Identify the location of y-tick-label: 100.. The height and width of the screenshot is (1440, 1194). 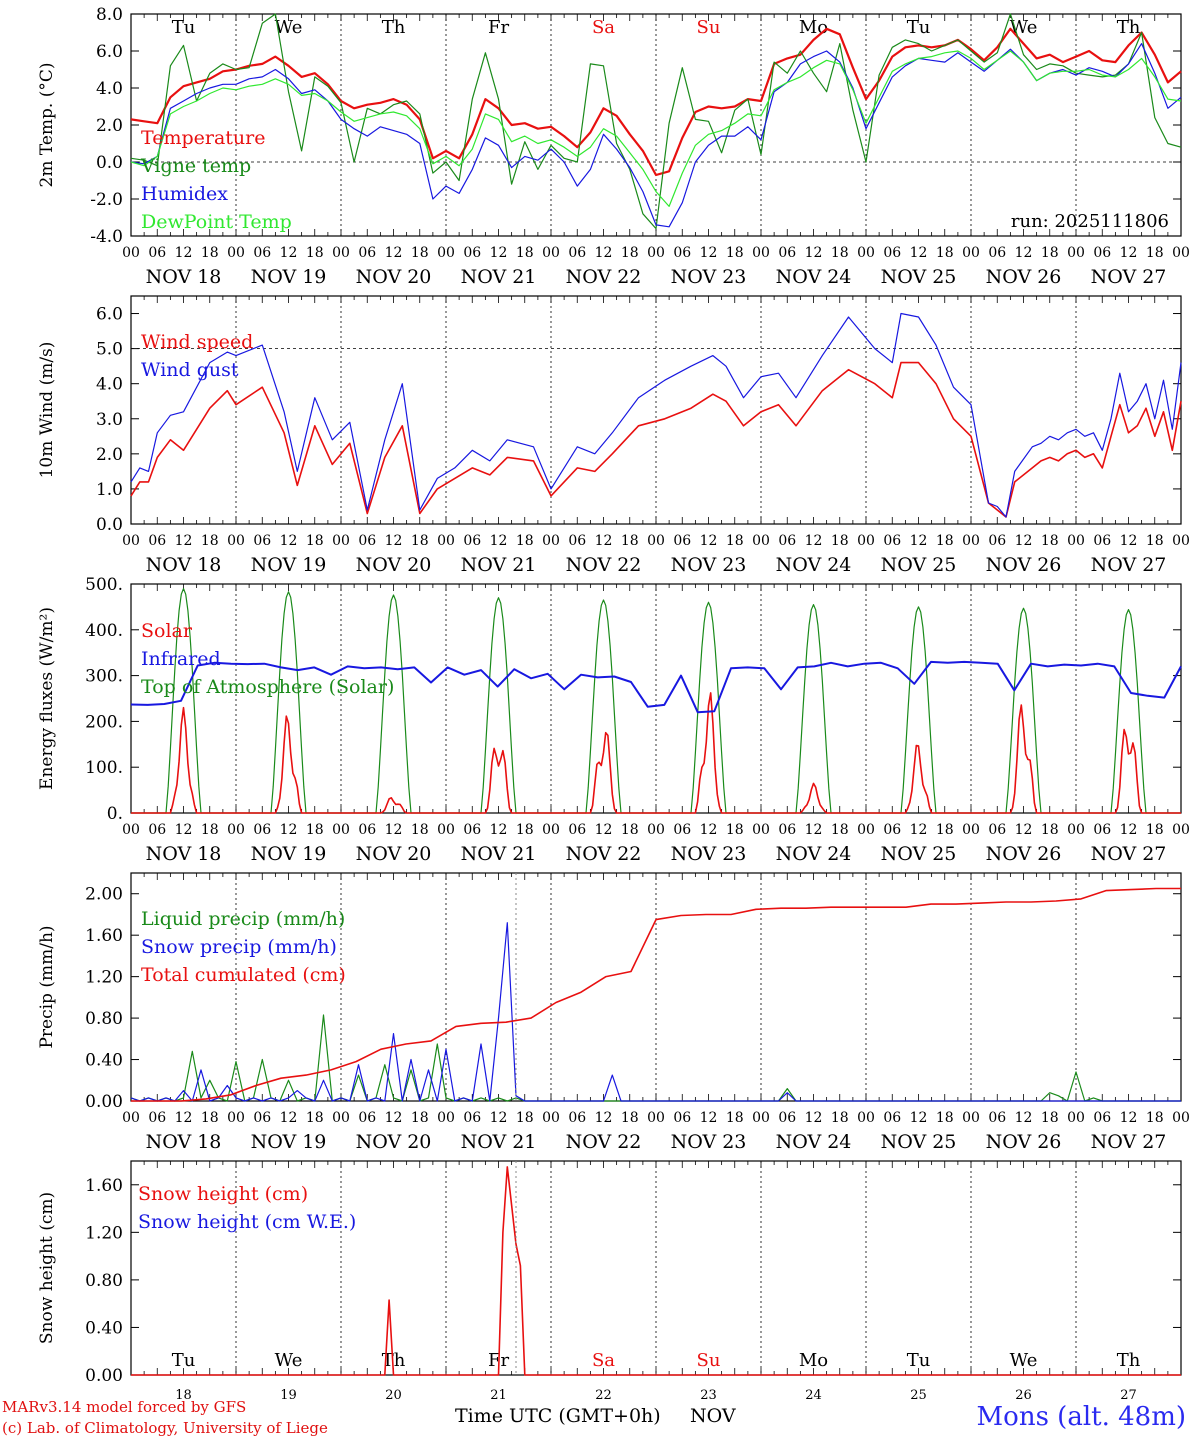
(104, 768).